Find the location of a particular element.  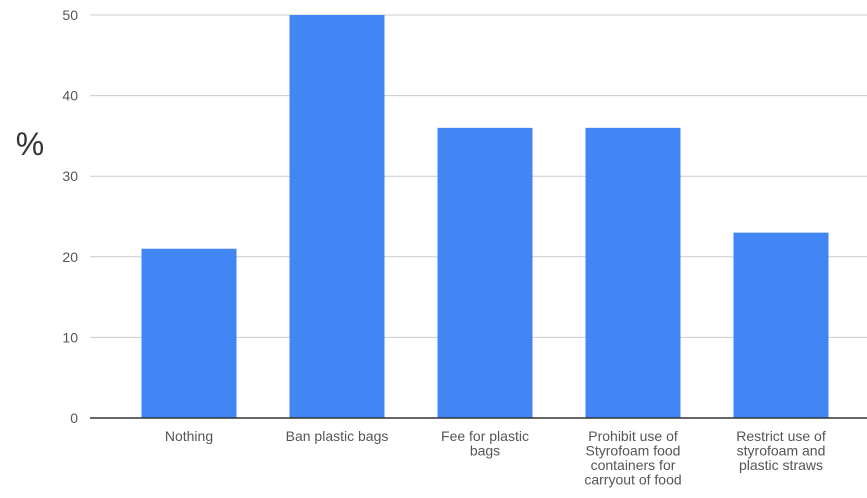

x-tick-label: Ban plastic bags is located at coordinates (337, 436).